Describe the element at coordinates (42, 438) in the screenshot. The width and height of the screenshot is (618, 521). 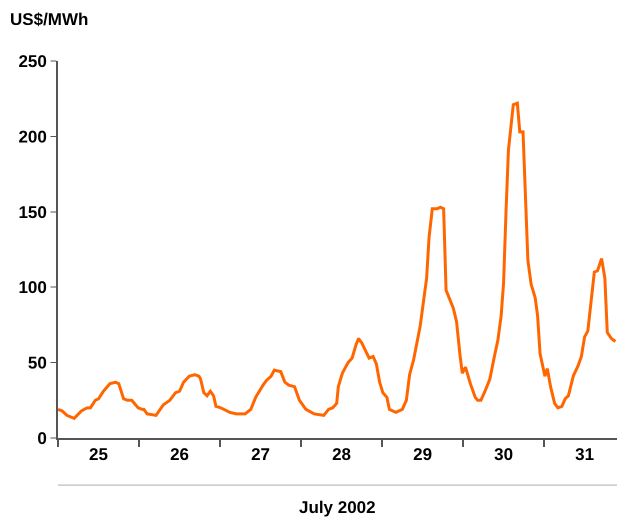
I see `y-tick-label: 0` at that location.